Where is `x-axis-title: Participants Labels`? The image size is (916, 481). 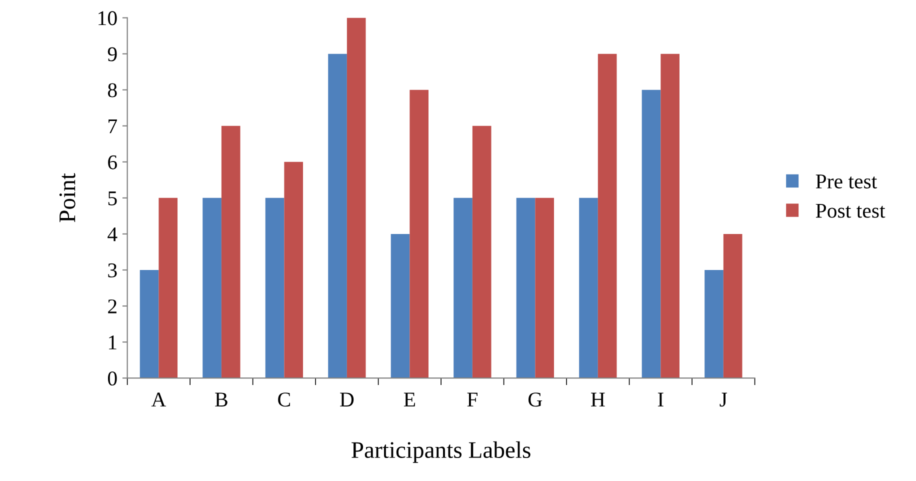
x-axis-title: Participants Labels is located at coordinates (441, 452).